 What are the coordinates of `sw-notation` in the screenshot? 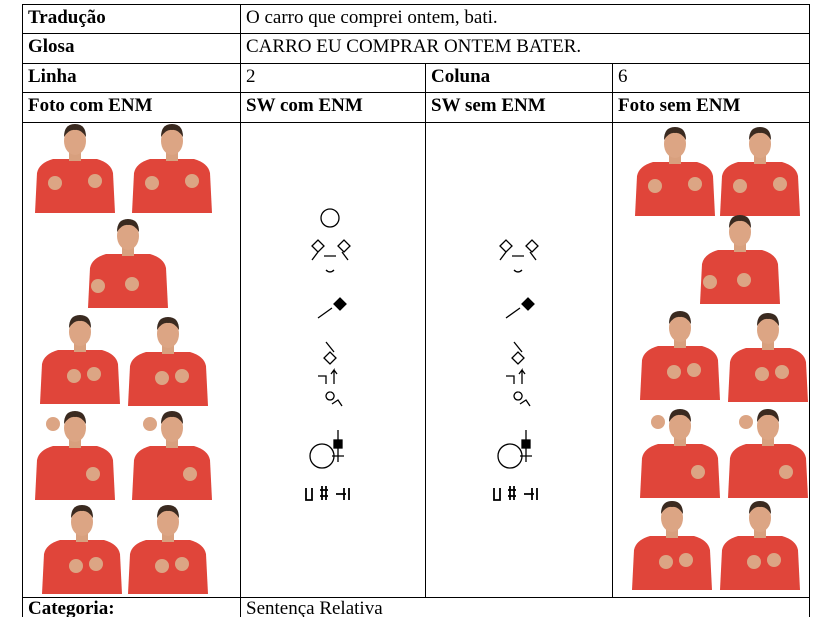 It's located at (327, 493).